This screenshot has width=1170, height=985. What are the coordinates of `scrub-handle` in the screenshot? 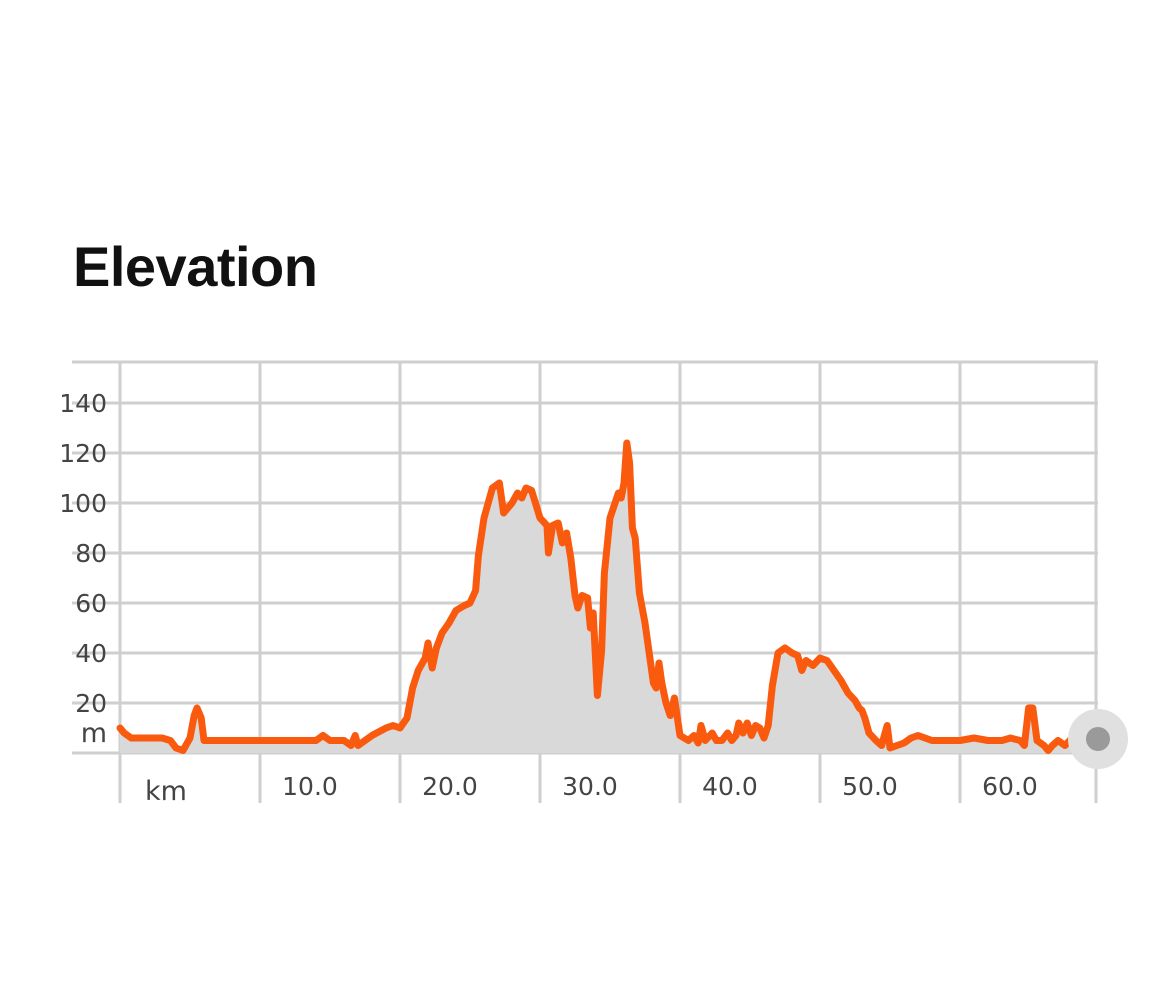 It's located at (1098, 739).